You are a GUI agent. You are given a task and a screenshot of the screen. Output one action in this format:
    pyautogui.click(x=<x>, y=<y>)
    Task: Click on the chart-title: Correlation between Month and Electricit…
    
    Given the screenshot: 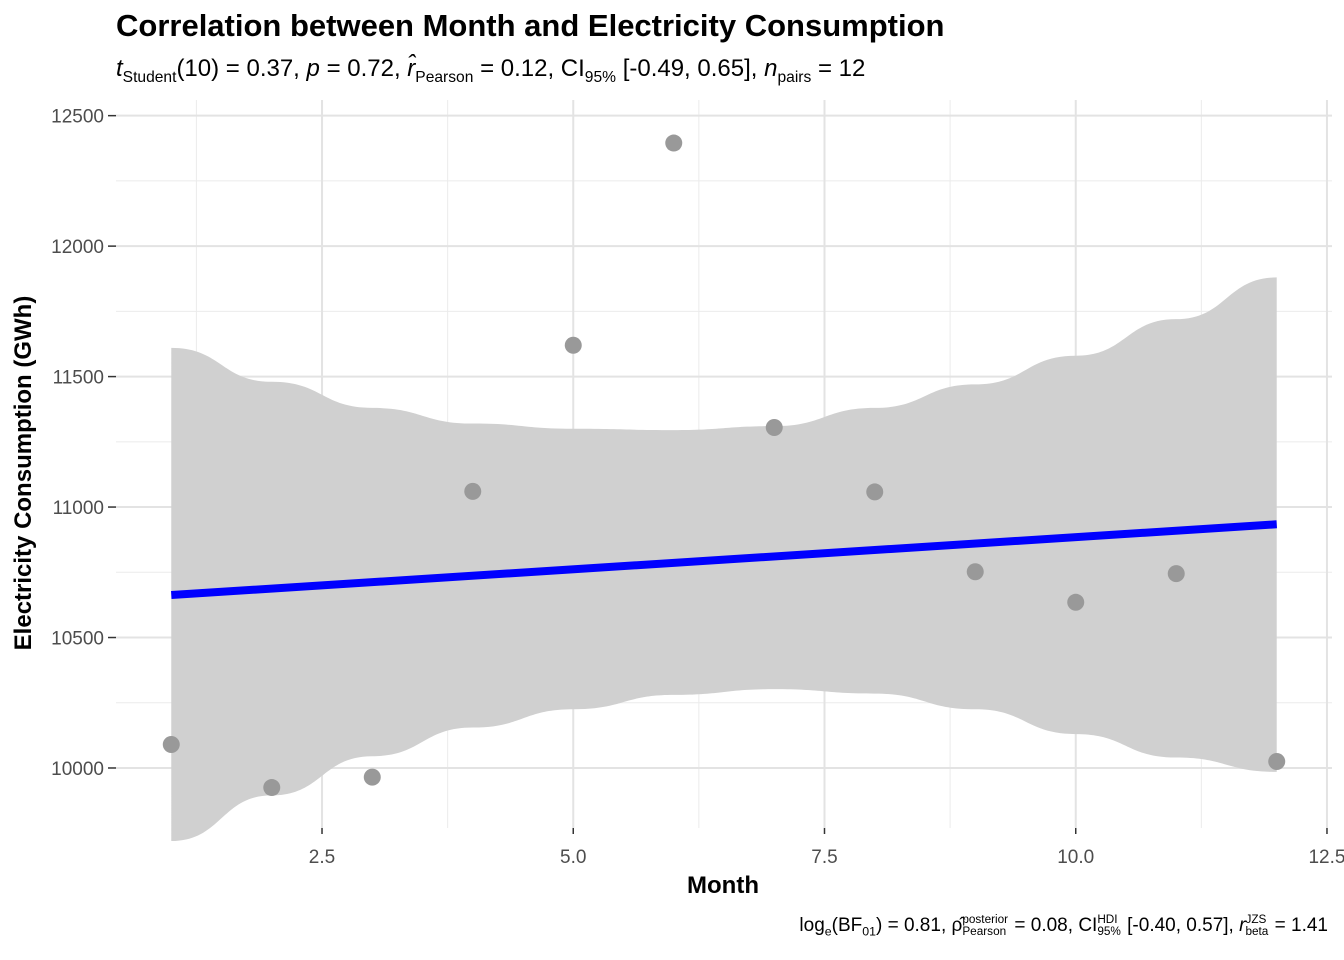 What is the action you would take?
    pyautogui.click(x=530, y=25)
    